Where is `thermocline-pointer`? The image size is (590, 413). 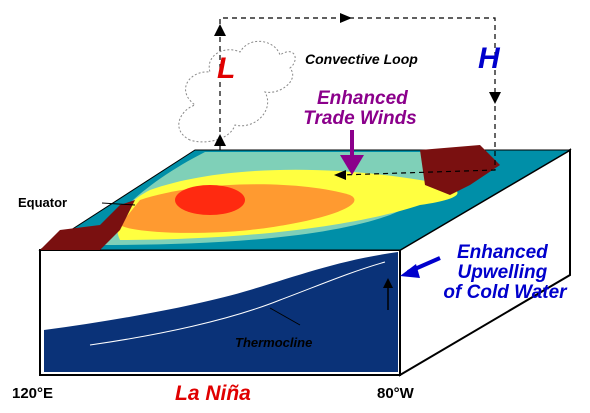
thermocline-pointer is located at coordinates (285, 316).